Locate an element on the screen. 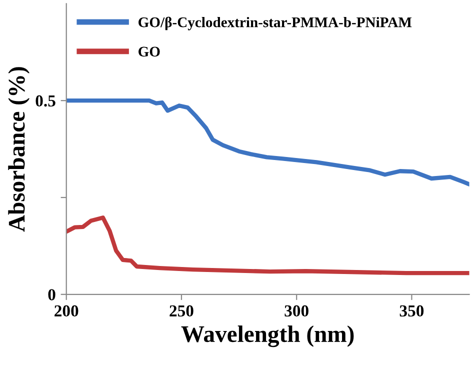 This screenshot has height=368, width=474. y-tick-label: 0.5 is located at coordinates (46, 101).